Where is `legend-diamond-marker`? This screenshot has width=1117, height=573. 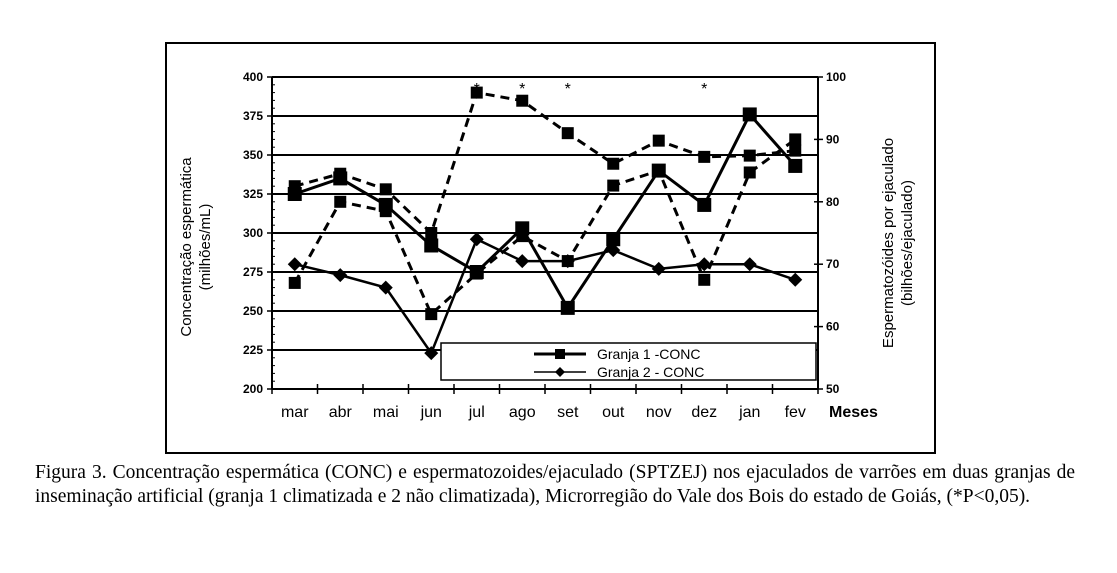 legend-diamond-marker is located at coordinates (560, 372).